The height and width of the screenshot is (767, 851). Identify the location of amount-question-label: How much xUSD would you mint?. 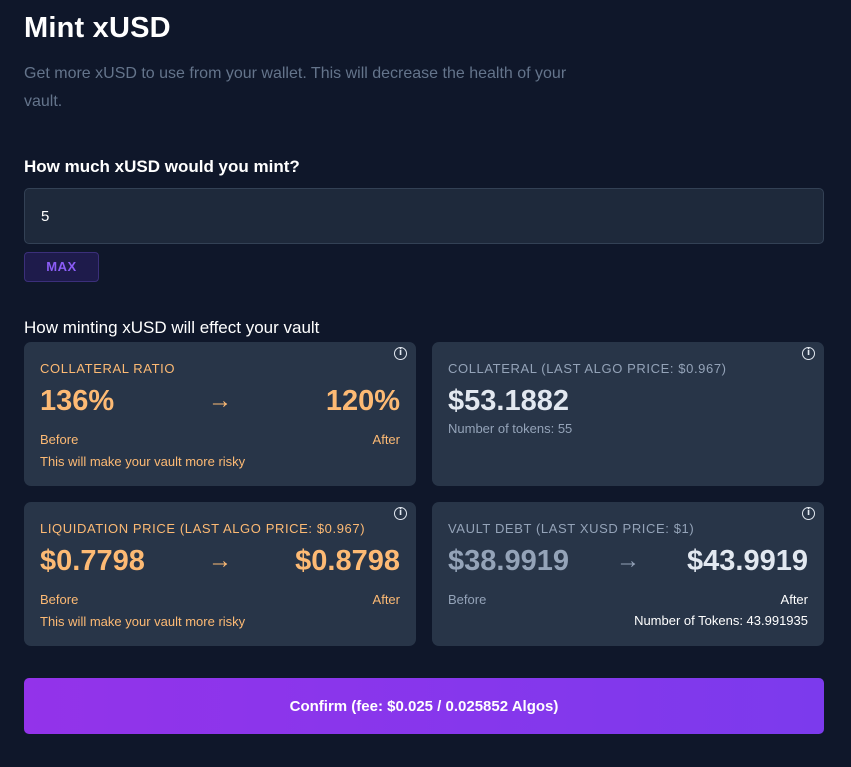
(162, 166).